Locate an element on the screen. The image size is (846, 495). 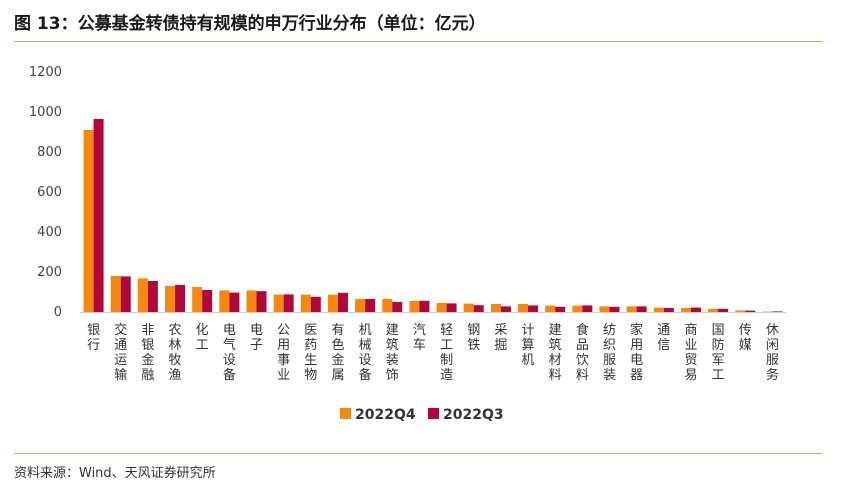
x-tick-label: 医药生物 is located at coordinates (310, 353).